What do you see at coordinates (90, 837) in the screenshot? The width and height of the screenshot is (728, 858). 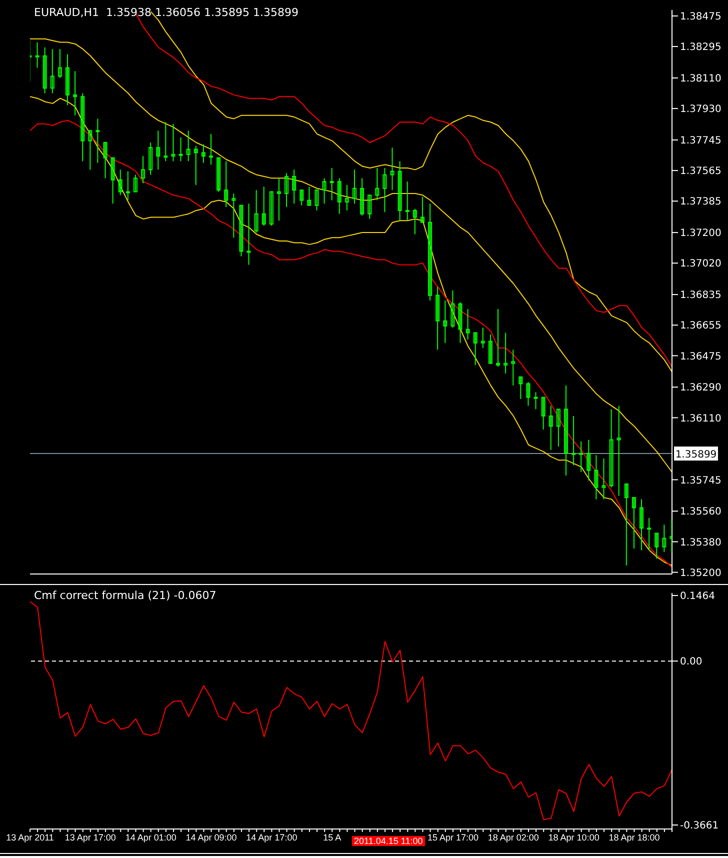 I see `x-tick-label: 13 Apr 17:00` at bounding box center [90, 837].